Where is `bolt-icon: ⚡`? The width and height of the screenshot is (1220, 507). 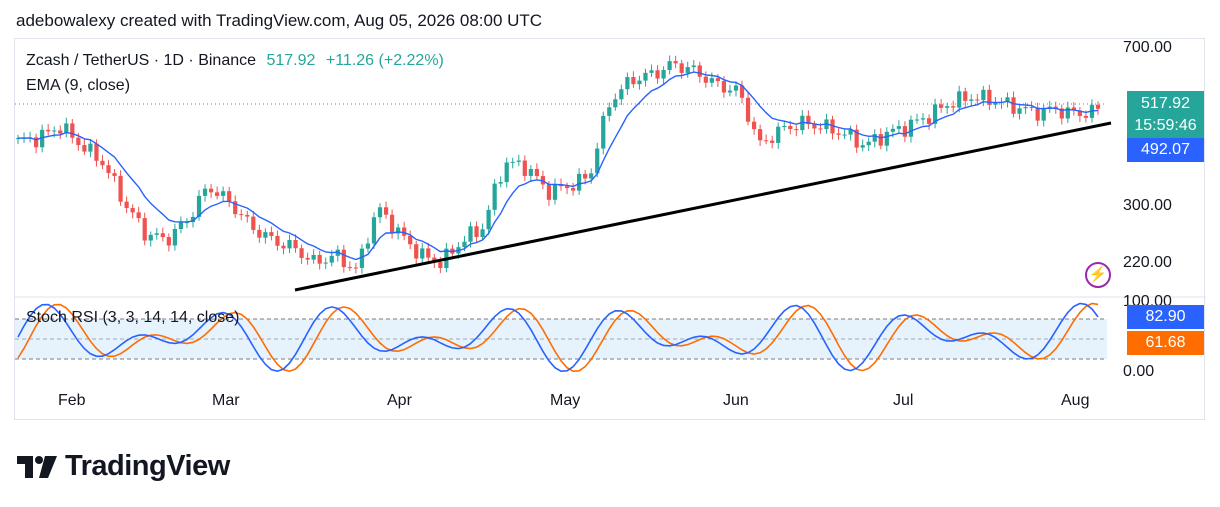
bolt-icon: ⚡ is located at coordinates (1098, 275).